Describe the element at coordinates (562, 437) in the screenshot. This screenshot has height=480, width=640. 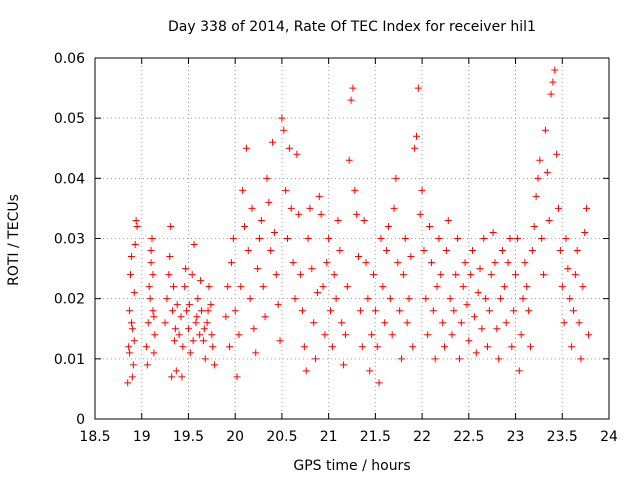
I see `x-tick-label: 23.5` at that location.